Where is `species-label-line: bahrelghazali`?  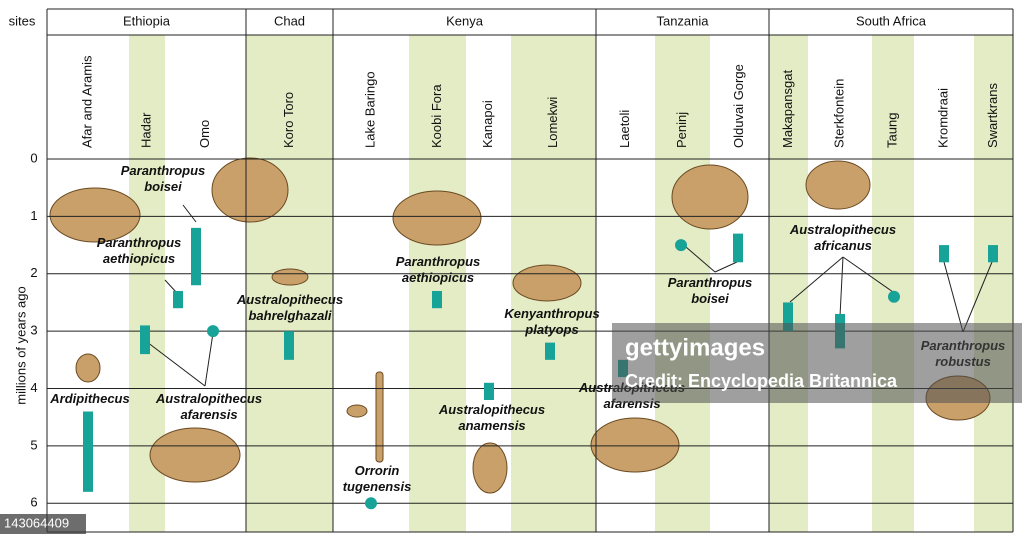 species-label-line: bahrelghazali is located at coordinates (289, 315).